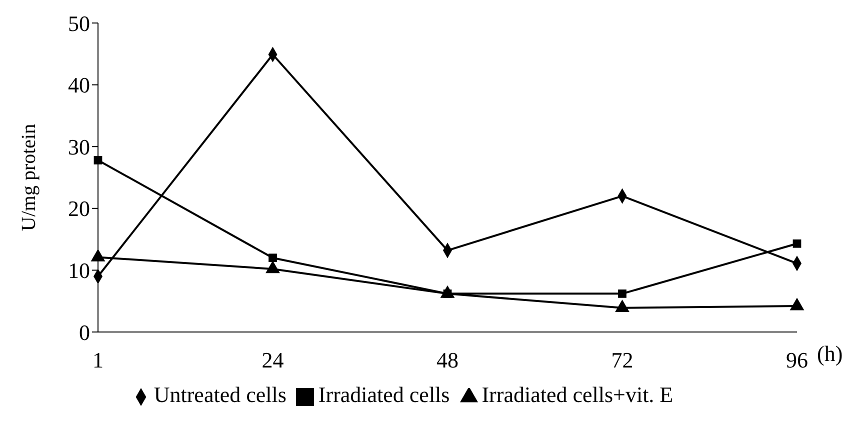 The image size is (865, 424). What do you see at coordinates (79, 271) in the screenshot?
I see `y-tick-label: 10` at bounding box center [79, 271].